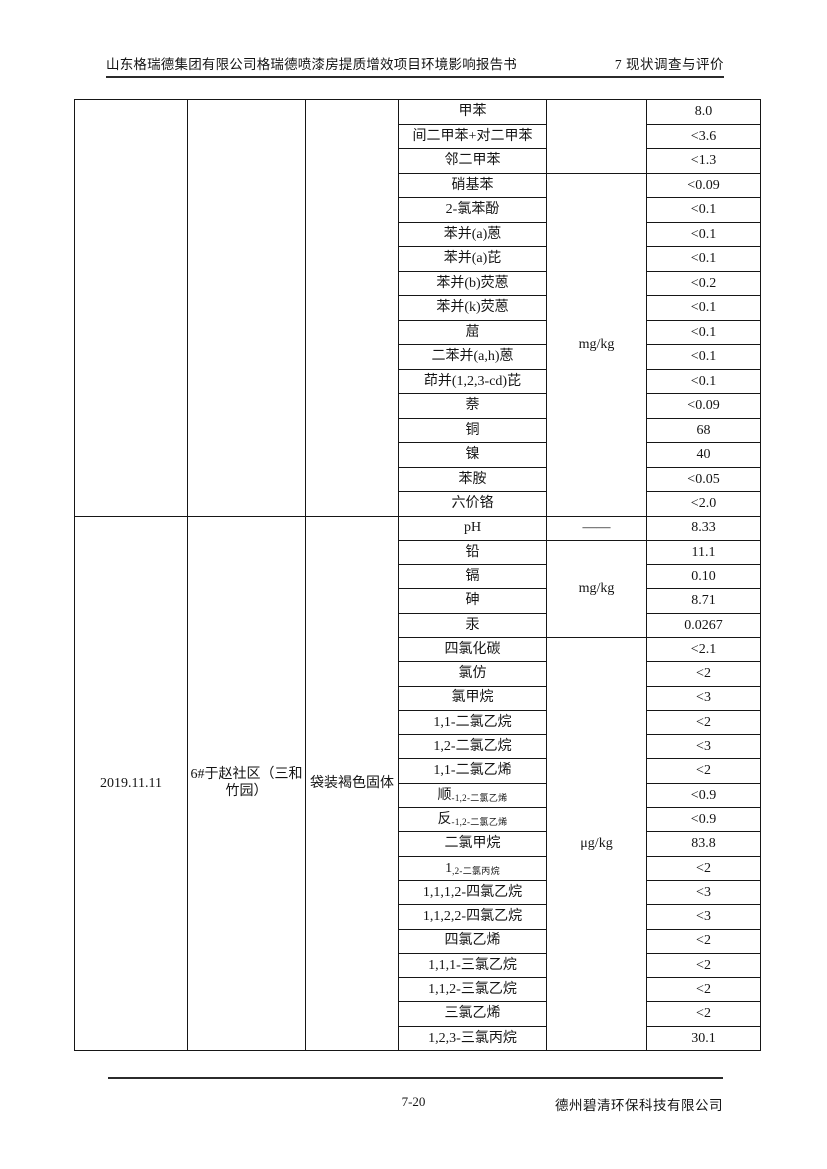 This screenshot has width=827, height=1169. I want to click on param-cell: 铅, so click(472, 552).